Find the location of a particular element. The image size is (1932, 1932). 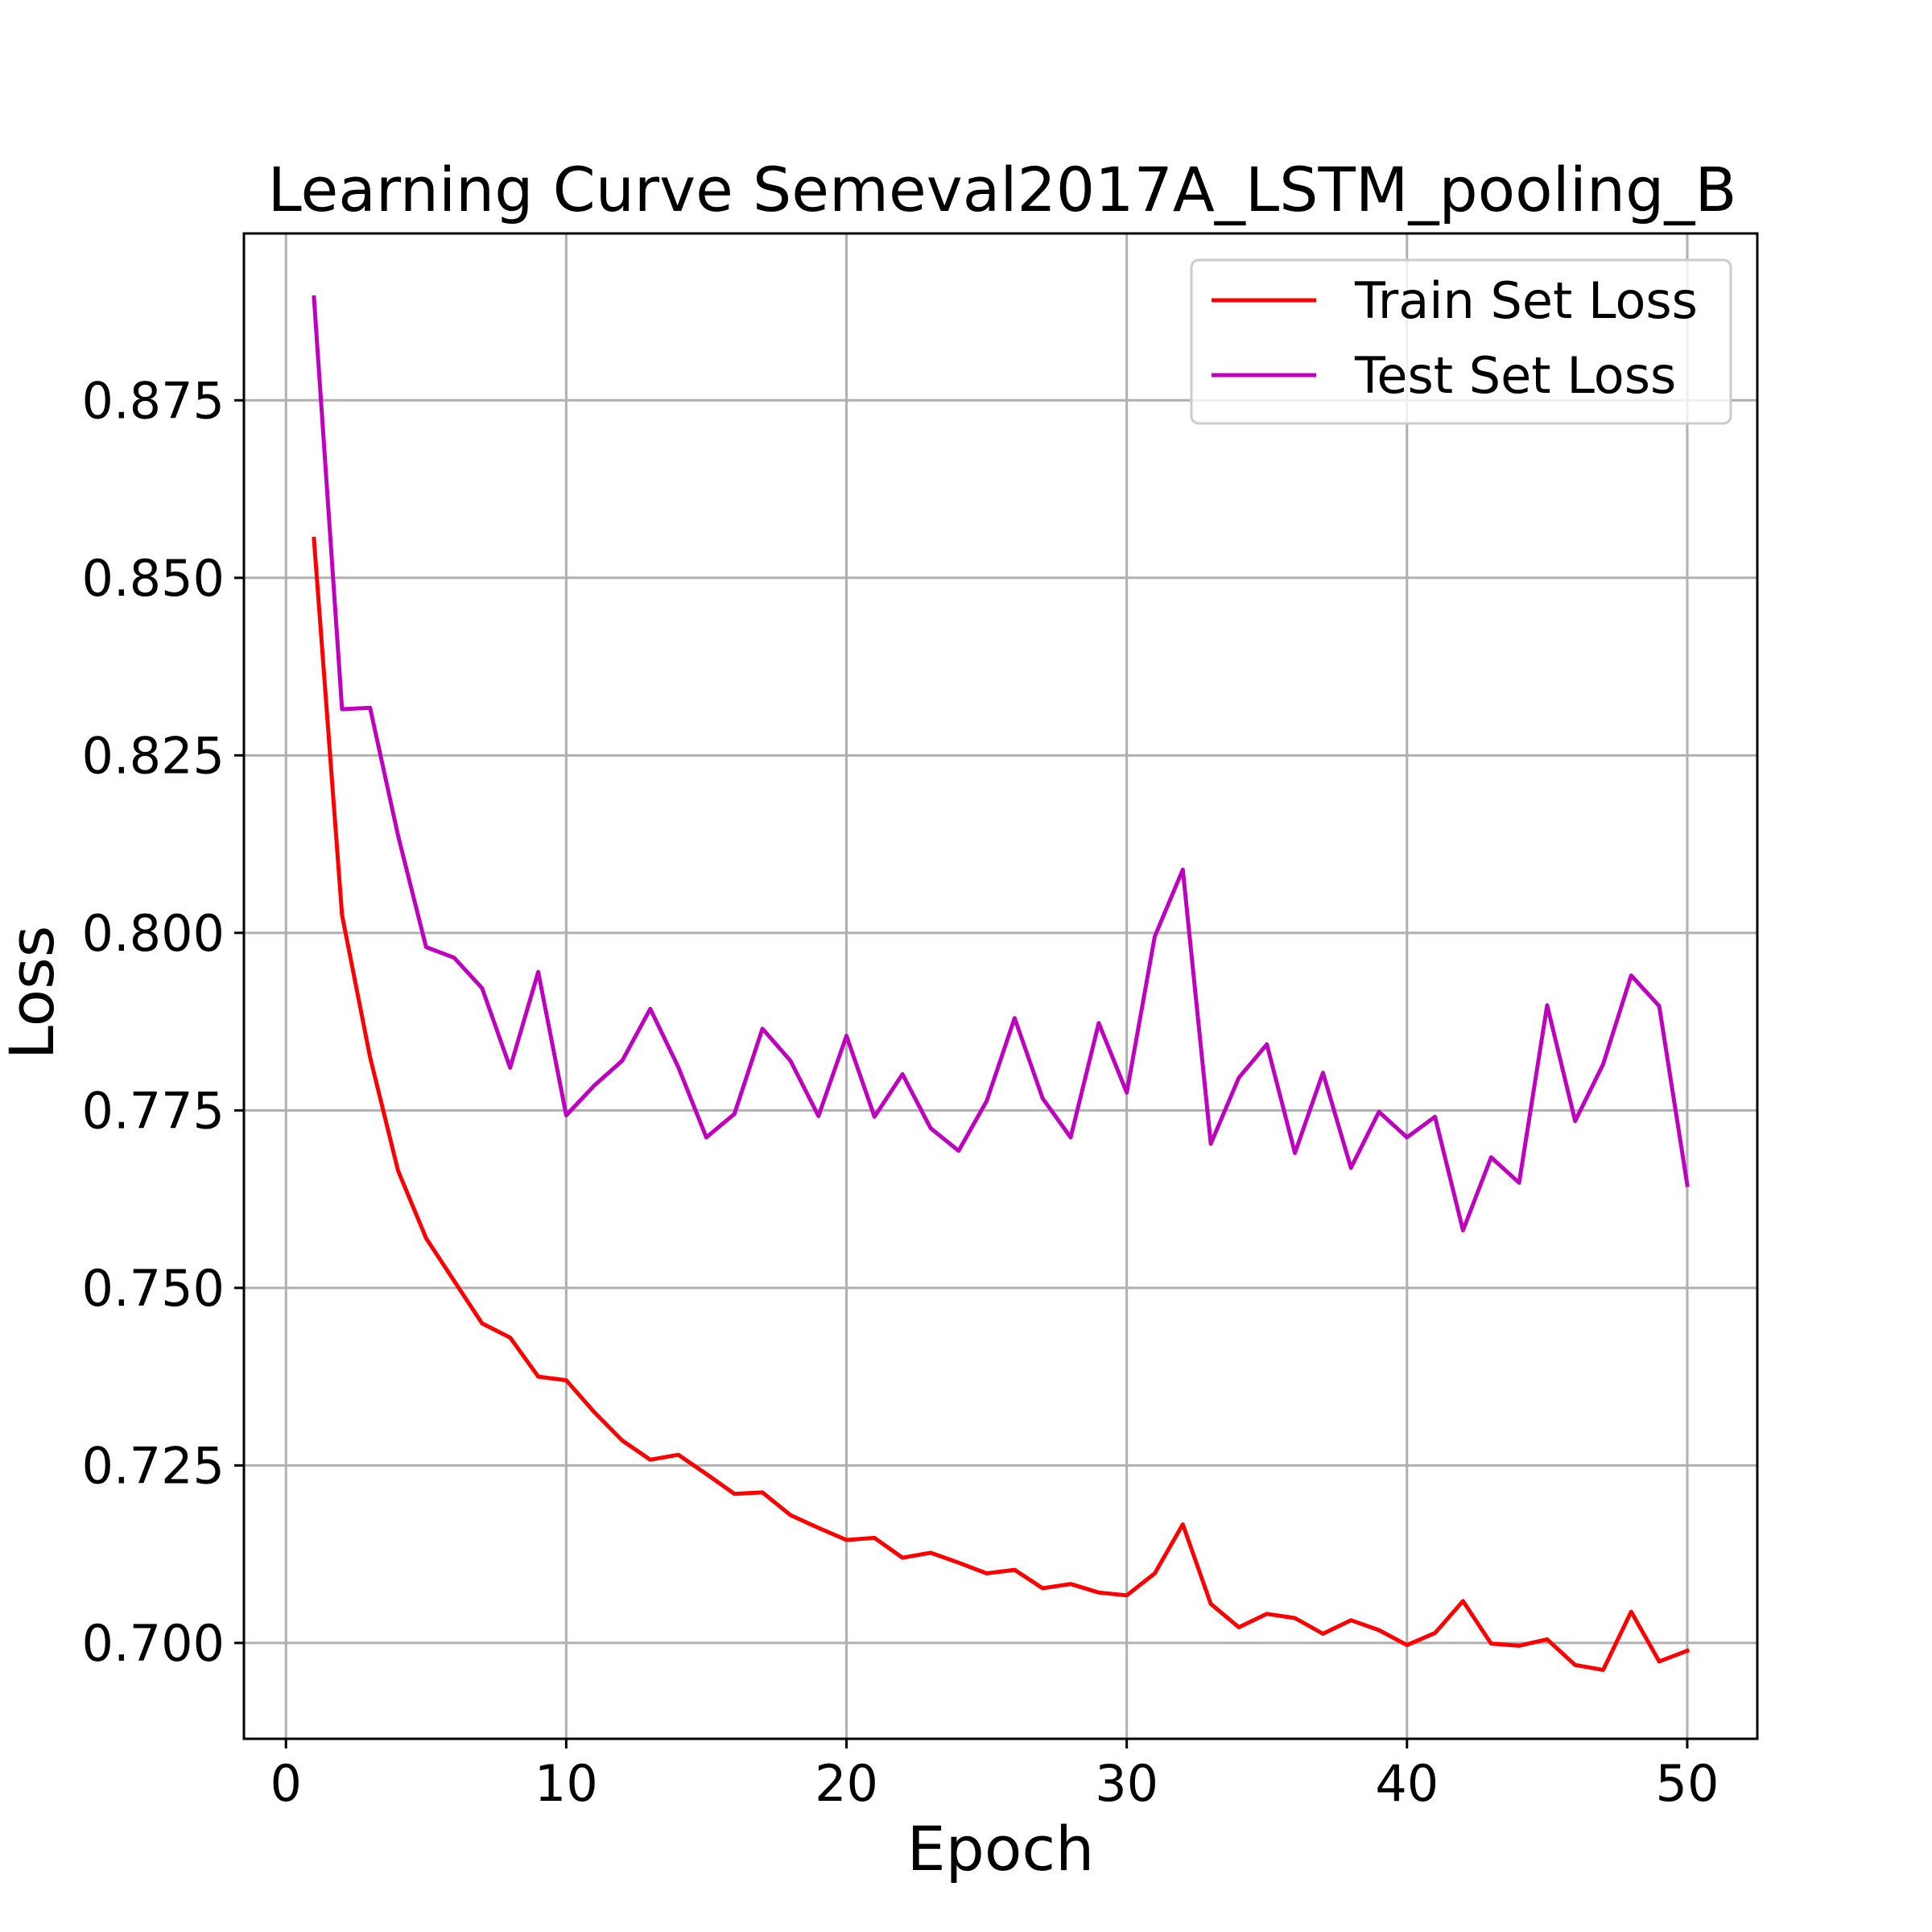

x-axis-label: Epoch is located at coordinates (1001, 1849).